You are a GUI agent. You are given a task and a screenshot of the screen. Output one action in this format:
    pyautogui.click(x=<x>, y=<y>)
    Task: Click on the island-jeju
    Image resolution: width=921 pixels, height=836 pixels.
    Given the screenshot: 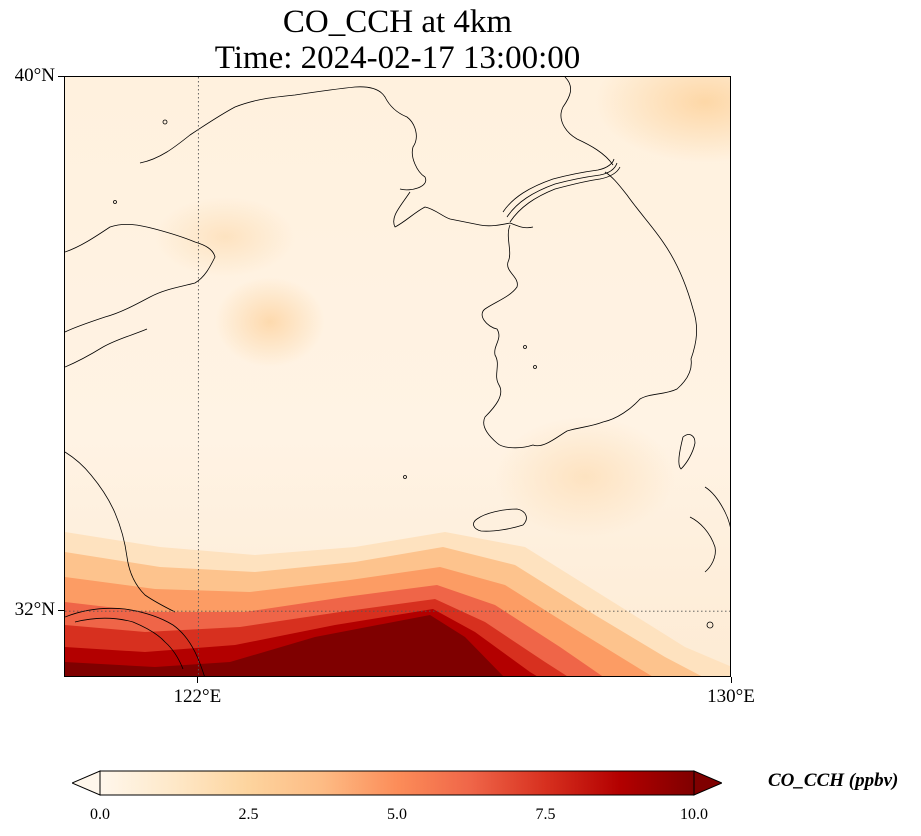 What is the action you would take?
    pyautogui.click(x=500, y=520)
    